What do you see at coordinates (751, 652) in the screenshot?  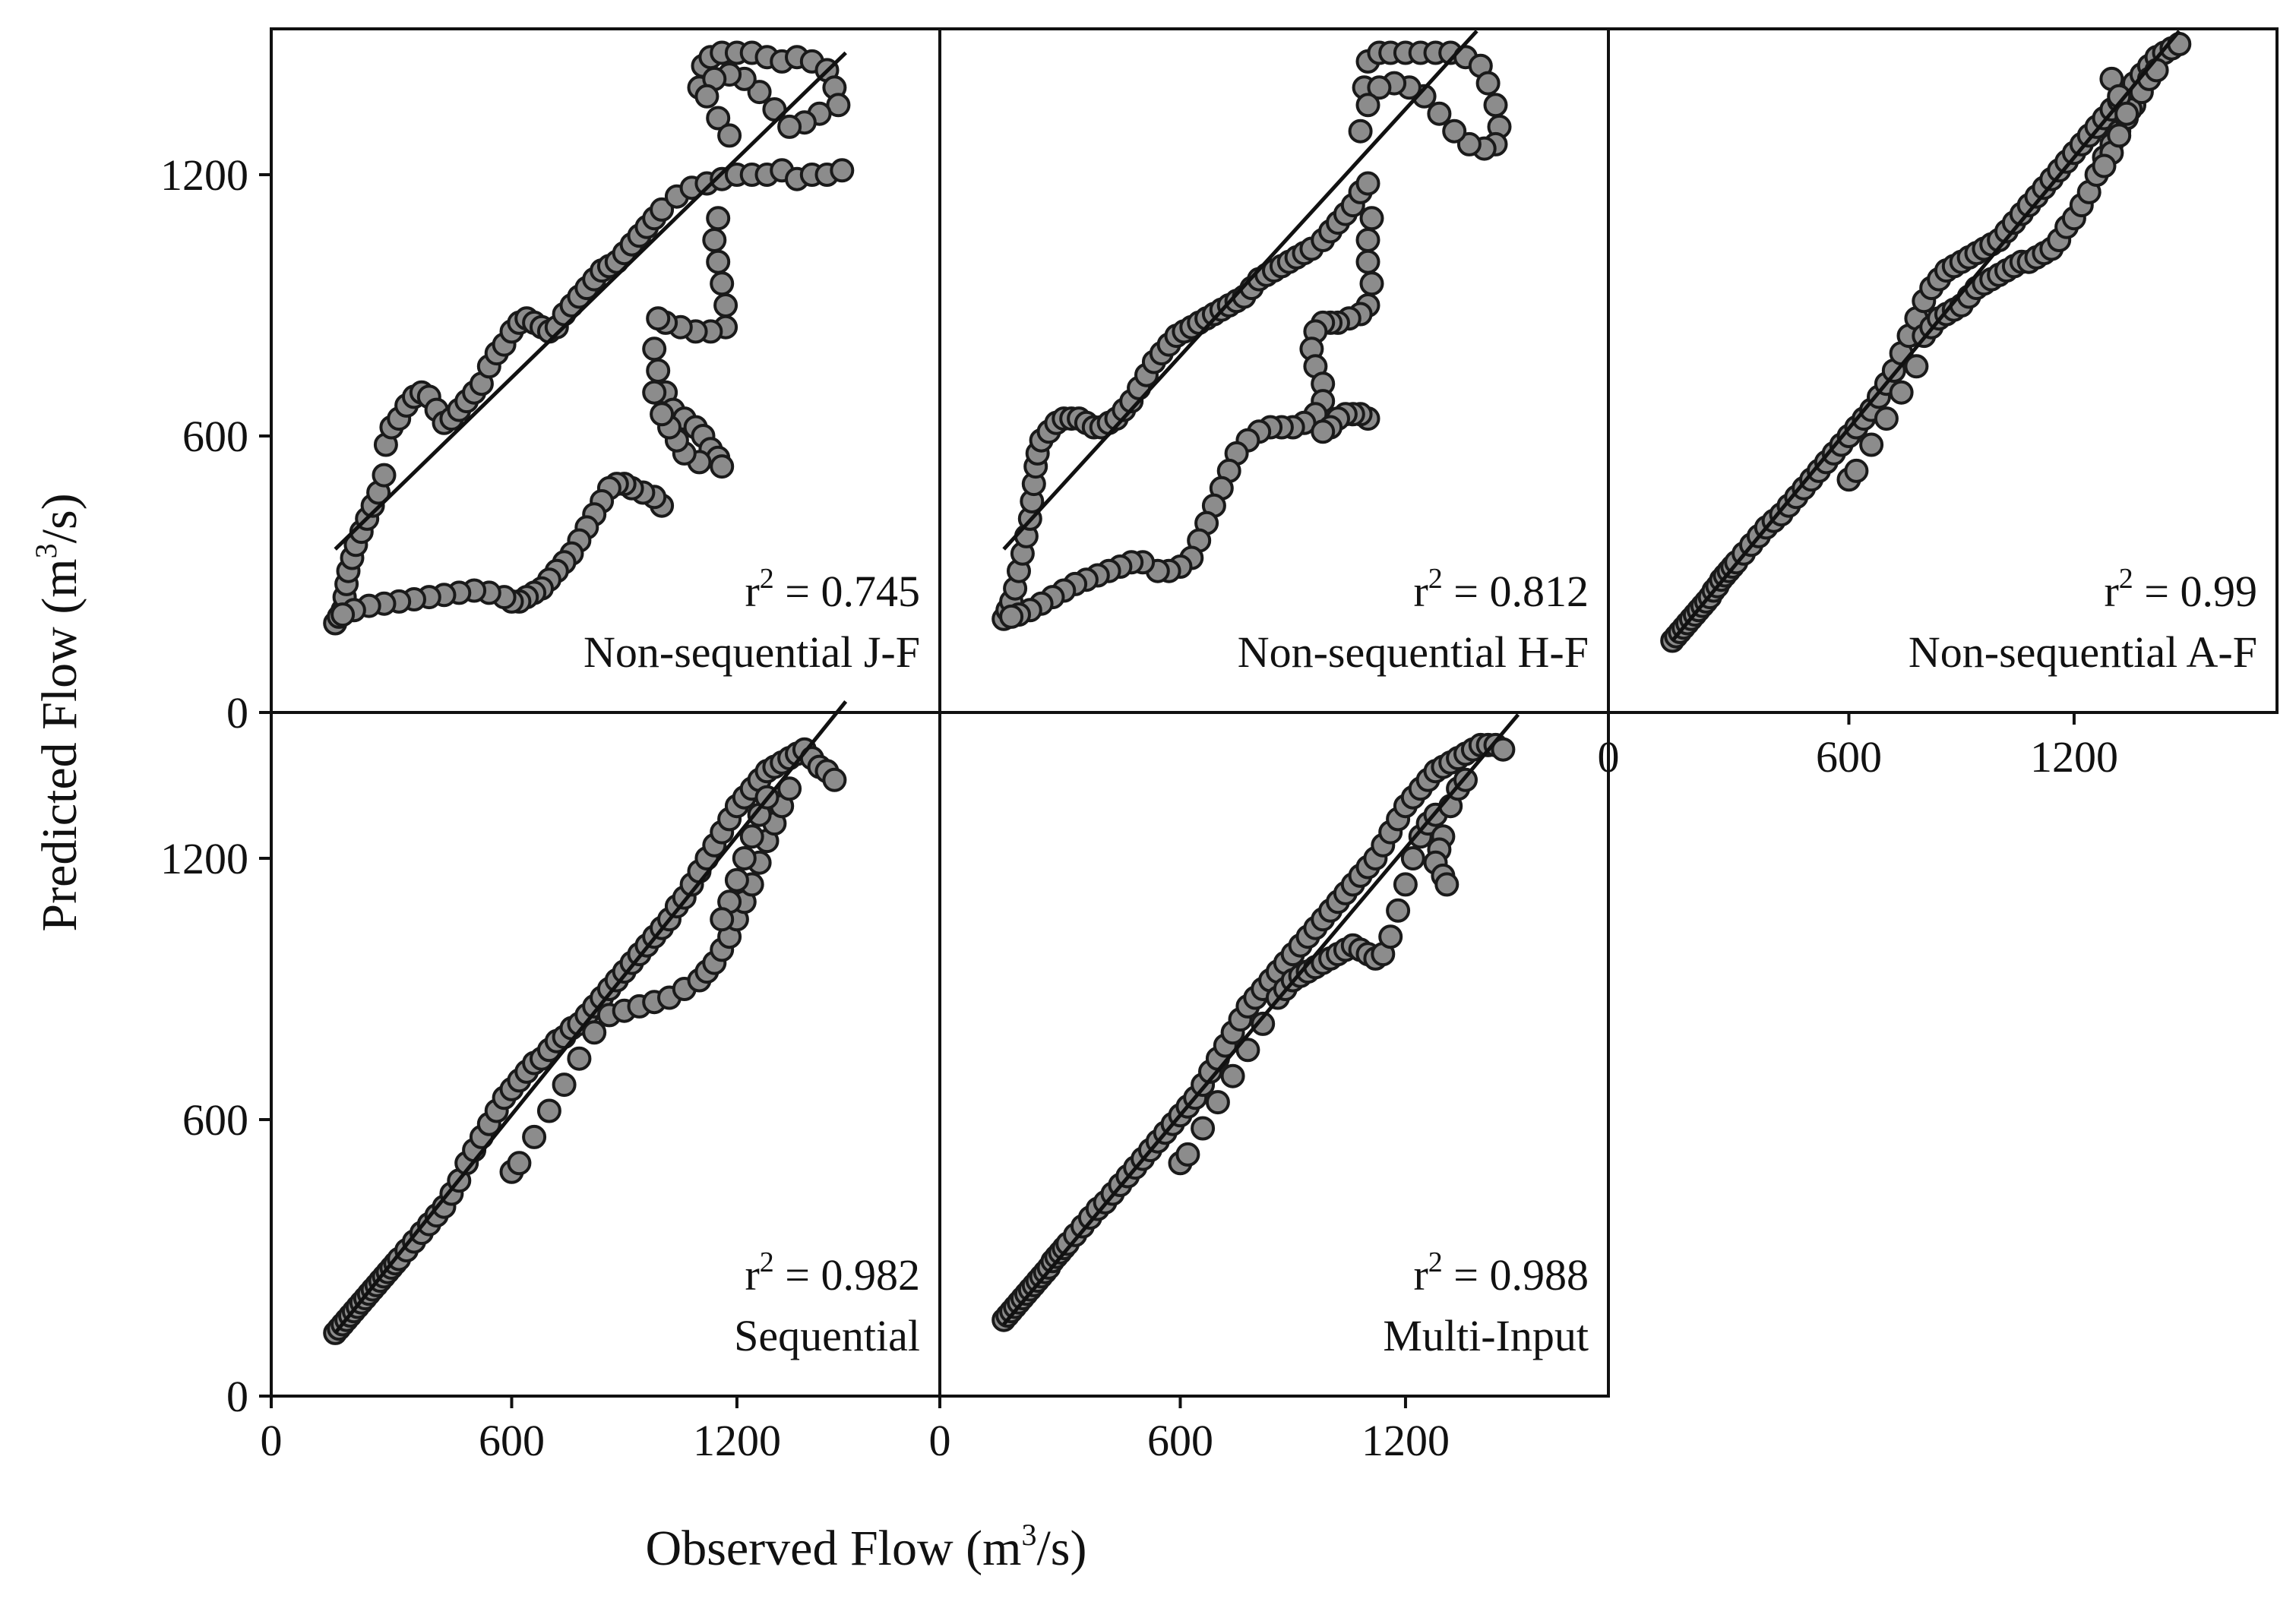 I see `p0-model-label: Non-sequential J-F` at bounding box center [751, 652].